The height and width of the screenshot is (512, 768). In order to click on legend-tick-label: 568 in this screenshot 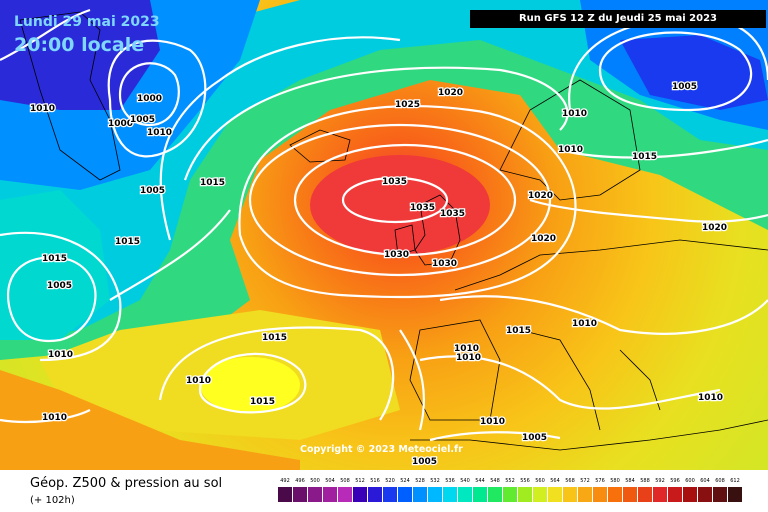, I will do `click(570, 481)`.